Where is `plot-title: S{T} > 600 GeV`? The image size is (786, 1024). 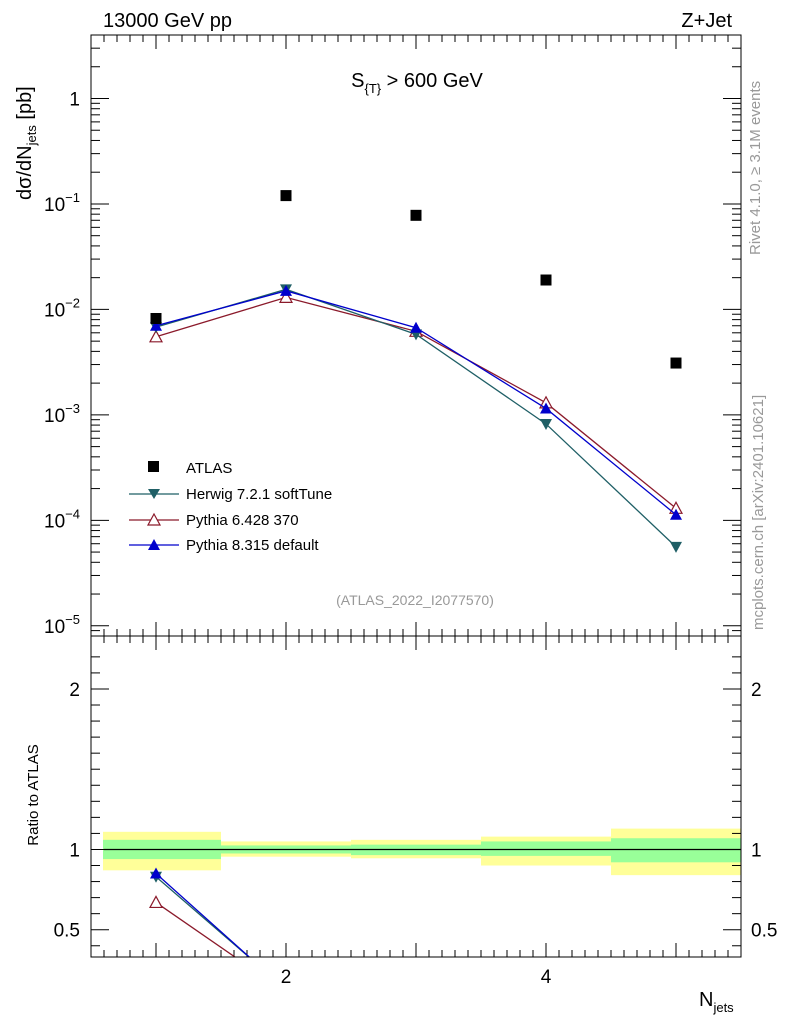 plot-title: S{T} > 600 GeV is located at coordinates (417, 83).